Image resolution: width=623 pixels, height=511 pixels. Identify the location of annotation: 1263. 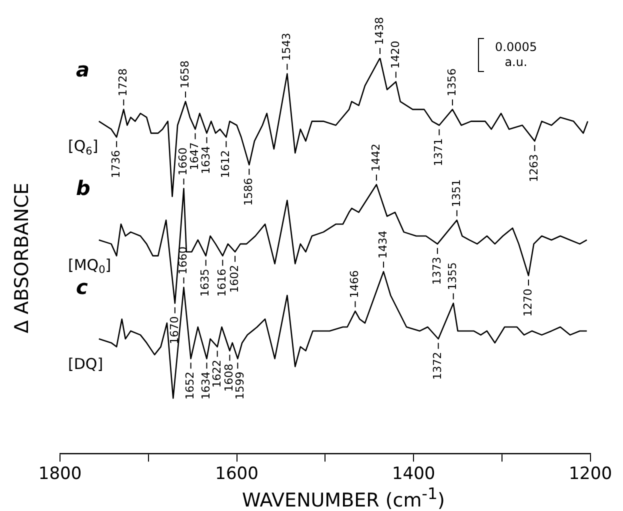
(534, 168).